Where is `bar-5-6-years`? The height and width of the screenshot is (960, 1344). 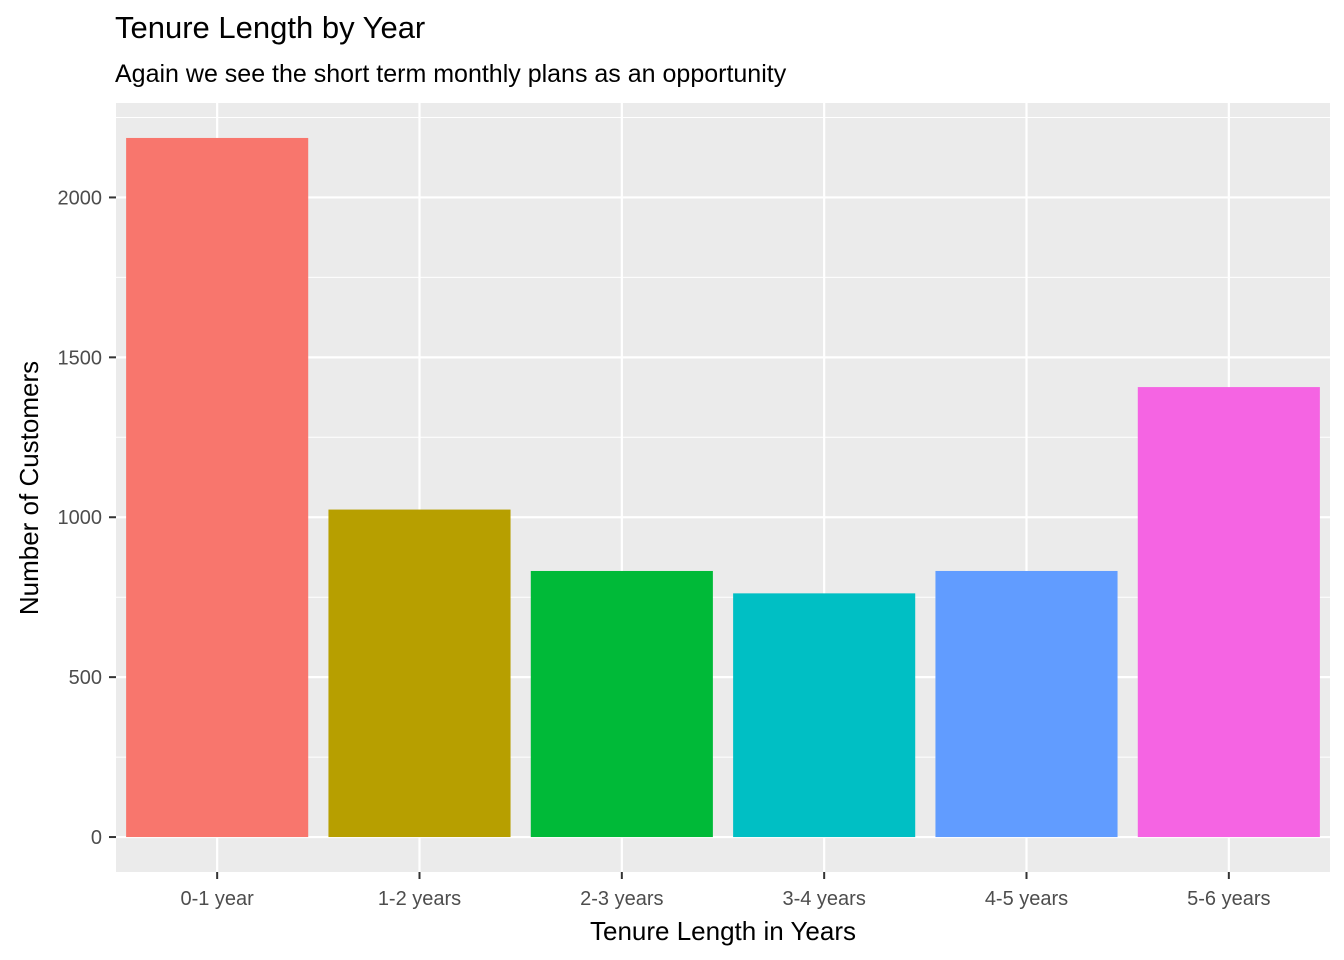 bar-5-6-years is located at coordinates (1228, 612).